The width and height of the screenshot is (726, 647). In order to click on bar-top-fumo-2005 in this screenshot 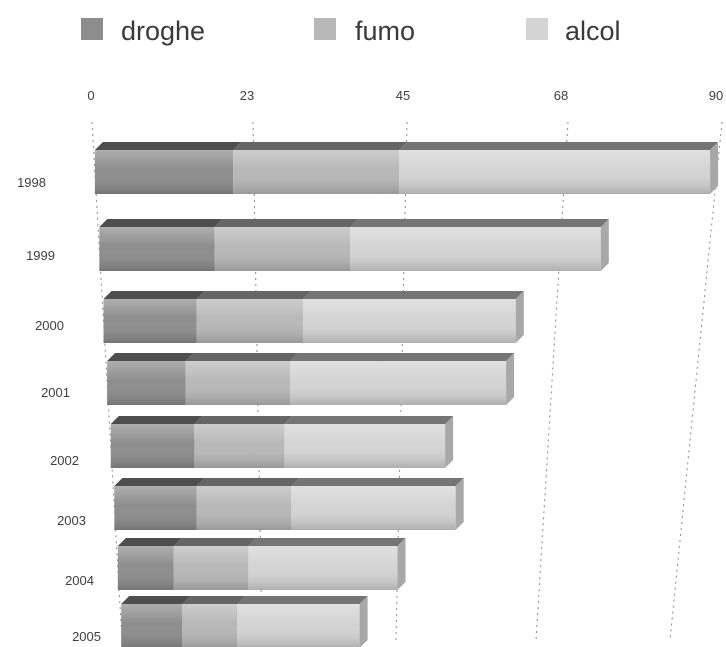, I will do `click(214, 600)`.